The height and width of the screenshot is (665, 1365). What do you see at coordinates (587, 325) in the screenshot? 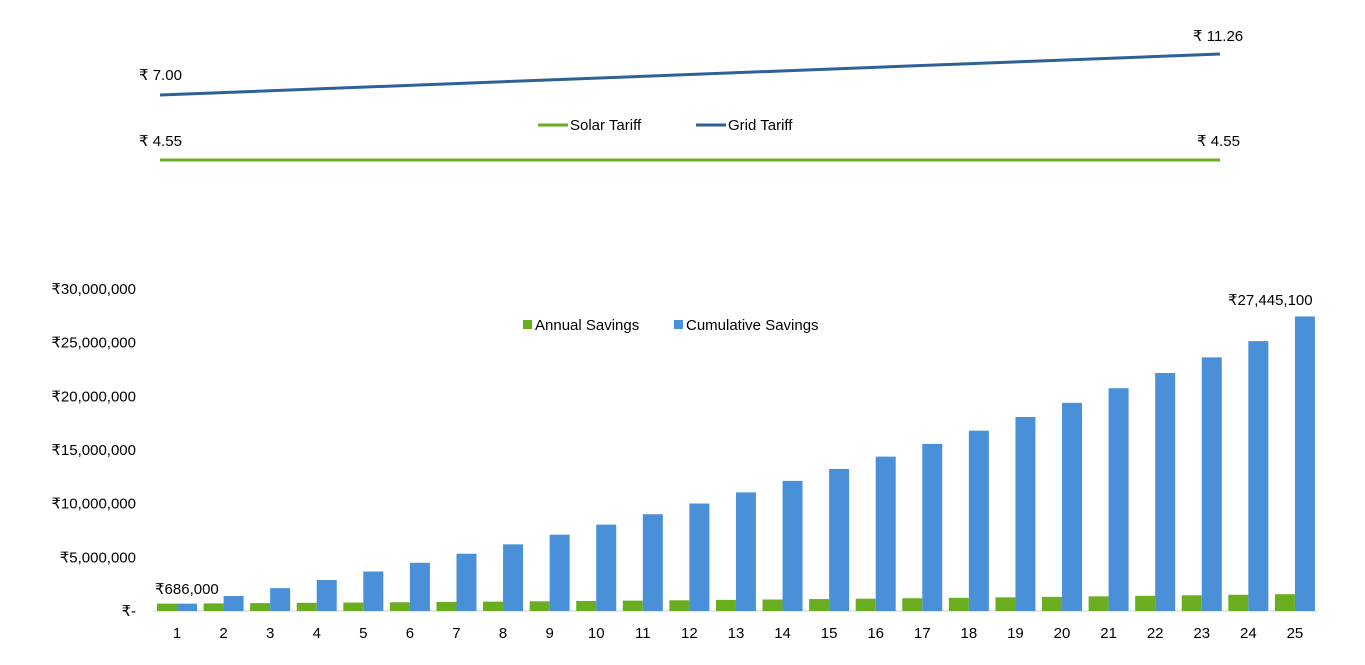
I see `legend-annual-label: Annual Savings` at bounding box center [587, 325].